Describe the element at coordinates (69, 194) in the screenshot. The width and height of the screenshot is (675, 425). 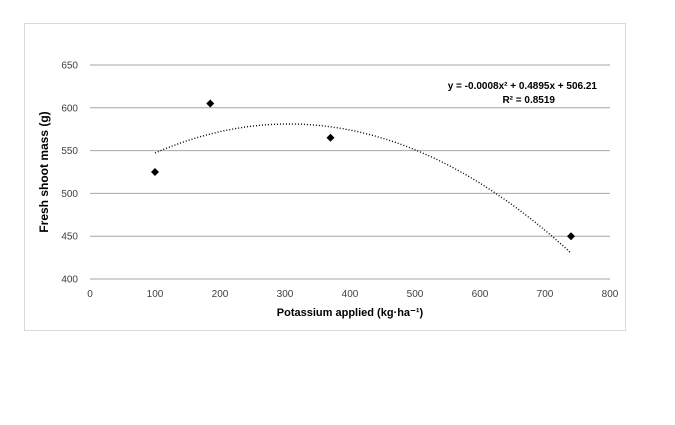
I see `y-tick-label: 500` at that location.